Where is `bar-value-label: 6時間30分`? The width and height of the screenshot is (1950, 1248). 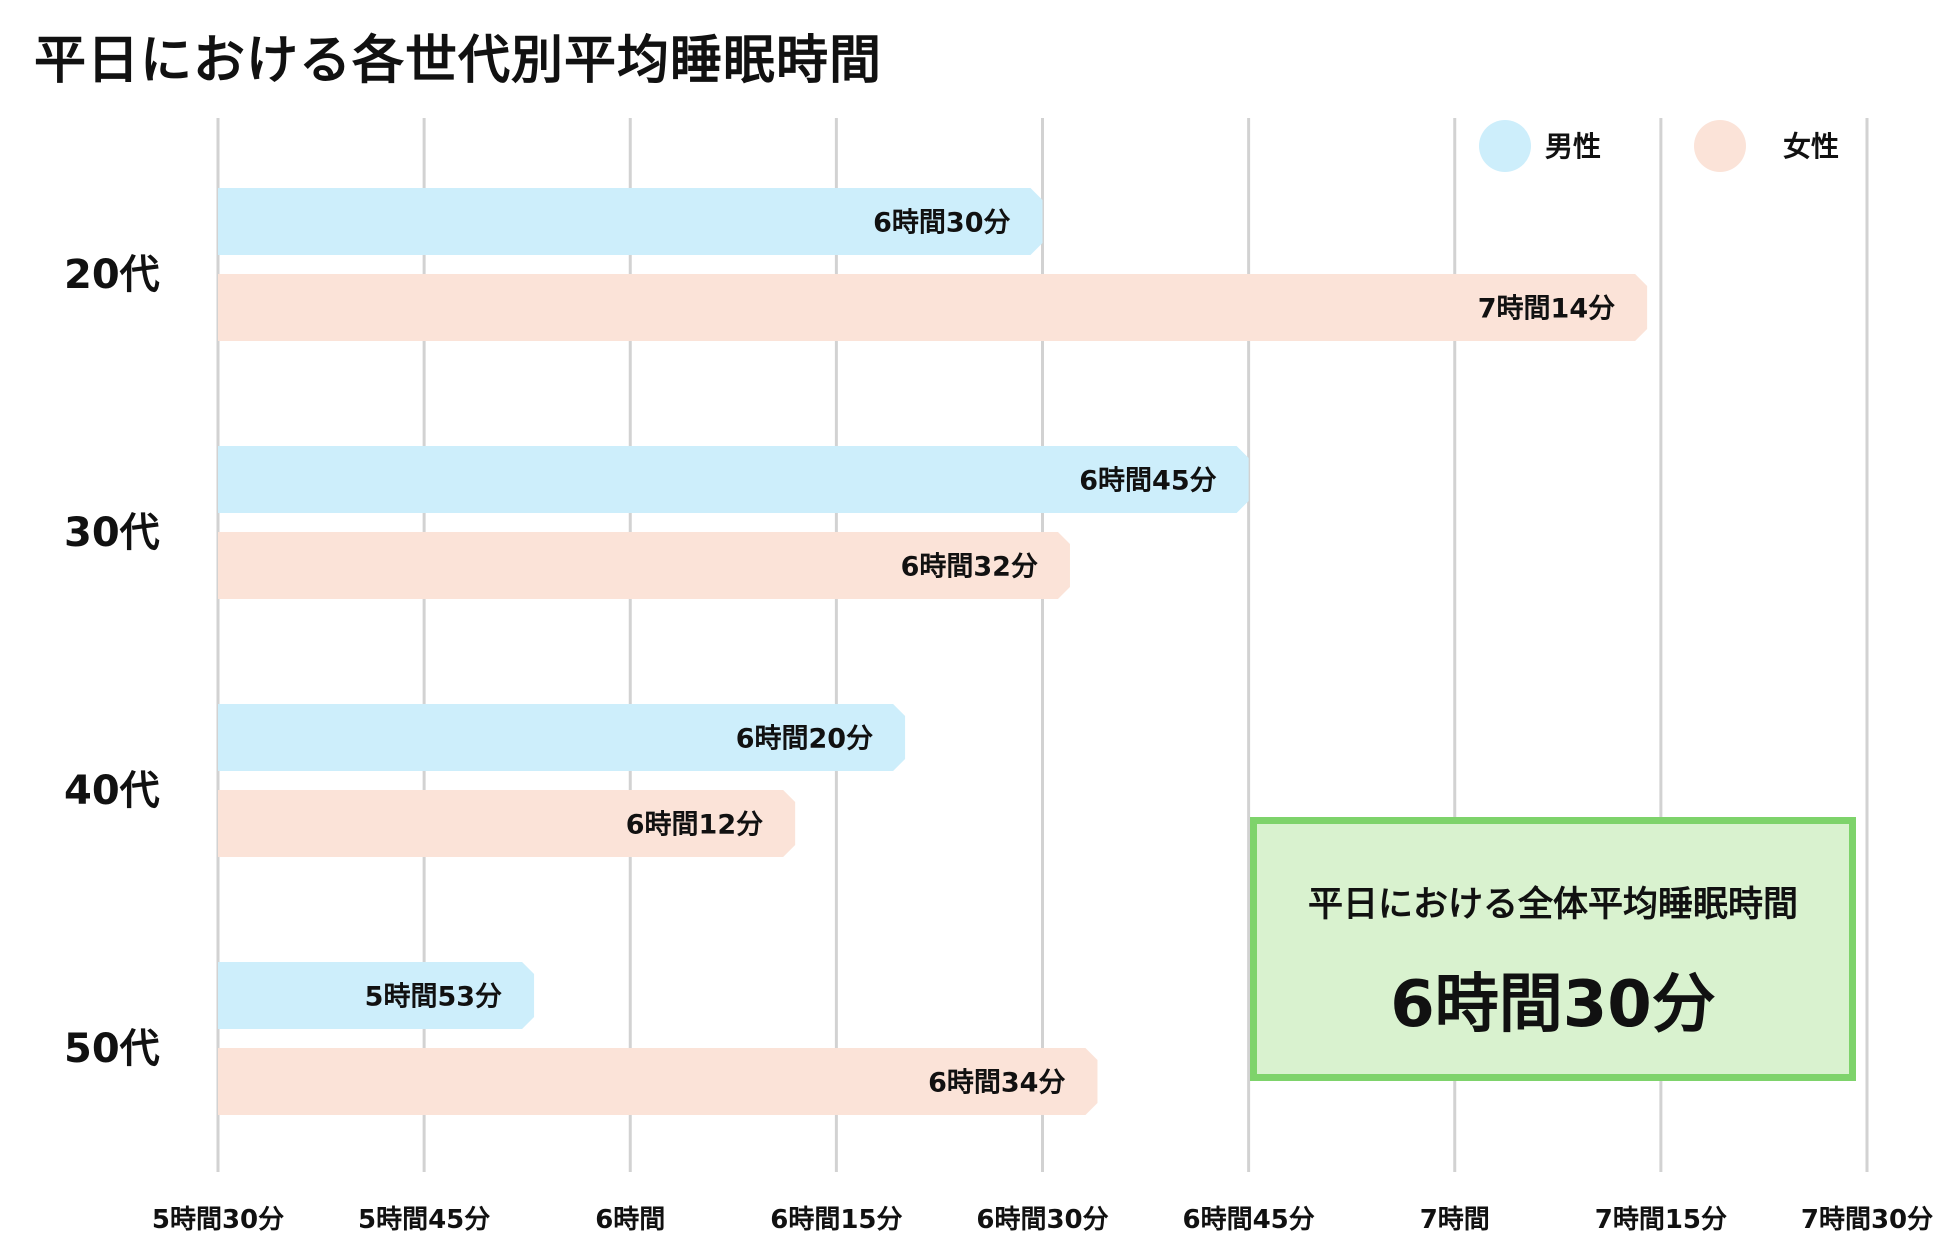
bar-value-label: 6時間30分 is located at coordinates (941, 223).